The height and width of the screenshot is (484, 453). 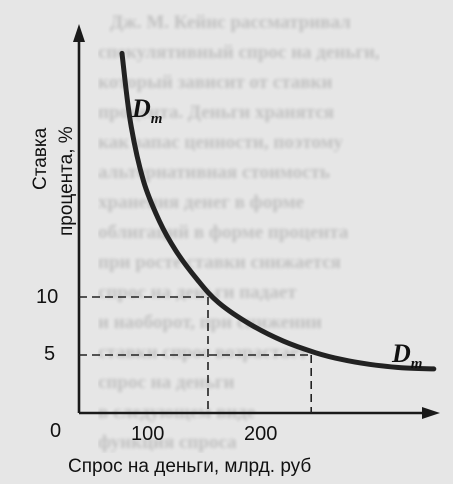 What do you see at coordinates (417, 364) in the screenshot?
I see `curve-label-bottom-sub: m` at bounding box center [417, 364].